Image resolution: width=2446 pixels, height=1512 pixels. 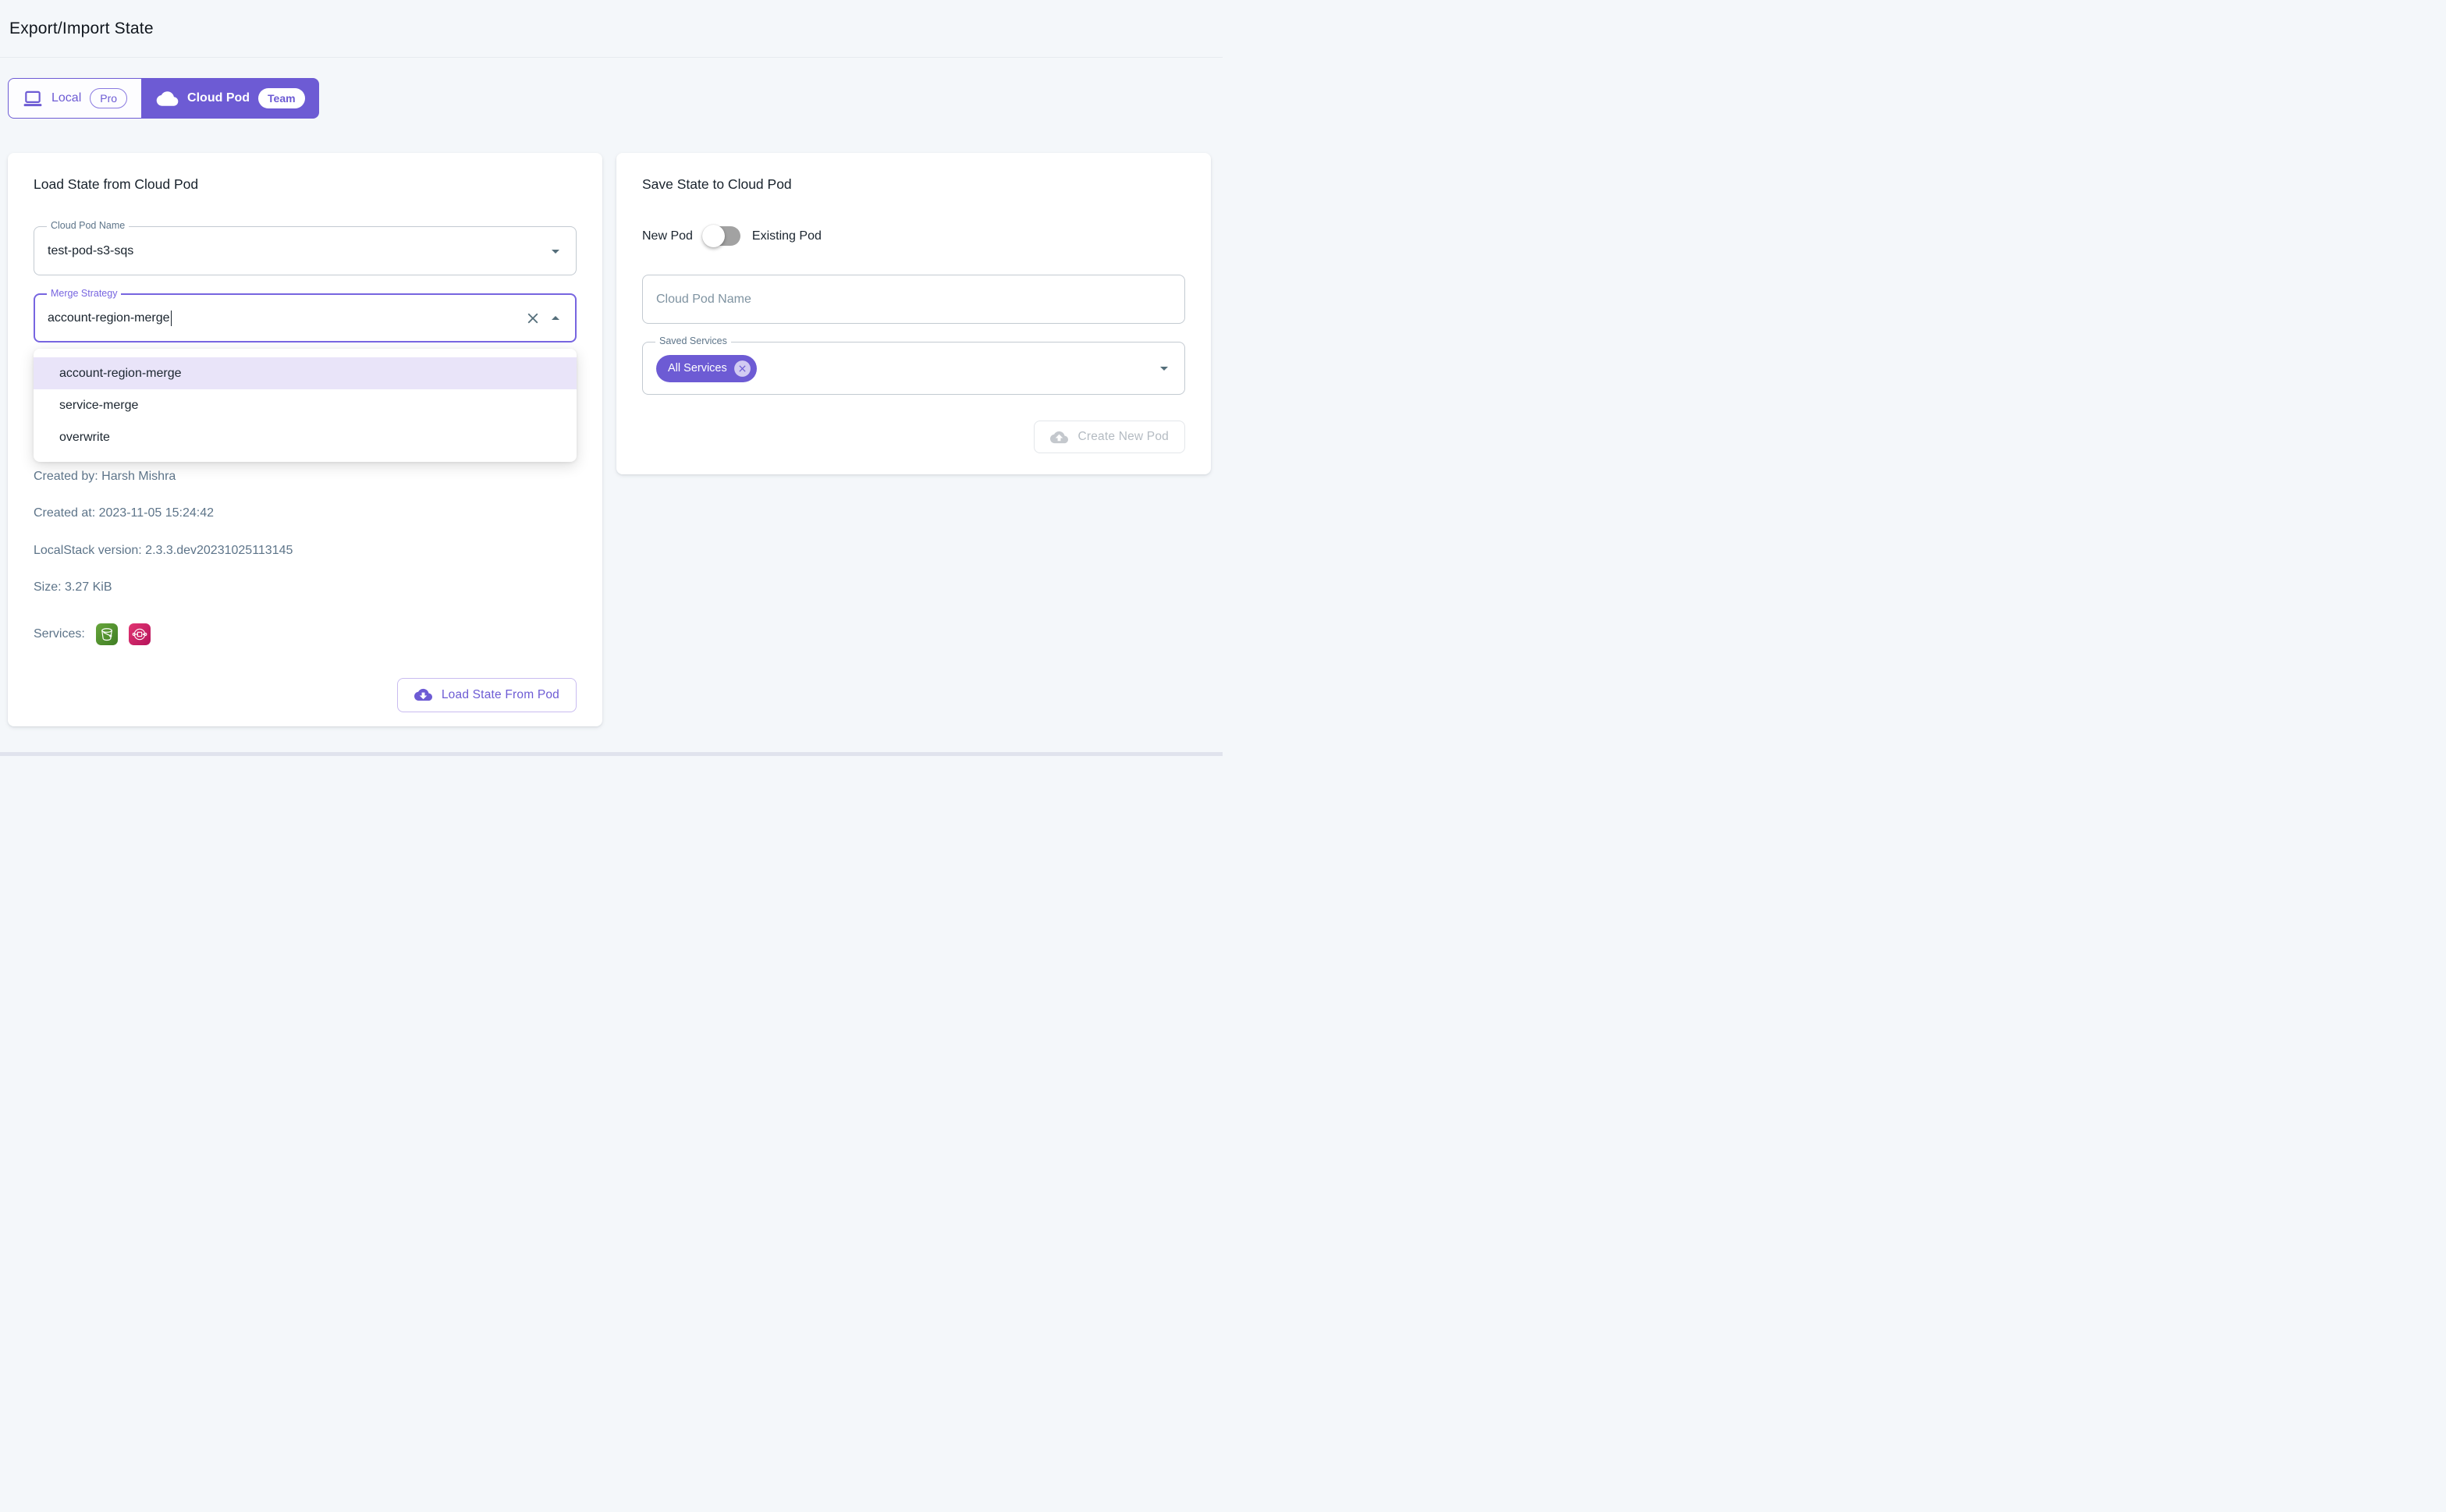 What do you see at coordinates (218, 98) in the screenshot?
I see `tab-cloud-pod-label: Cloud Pod` at bounding box center [218, 98].